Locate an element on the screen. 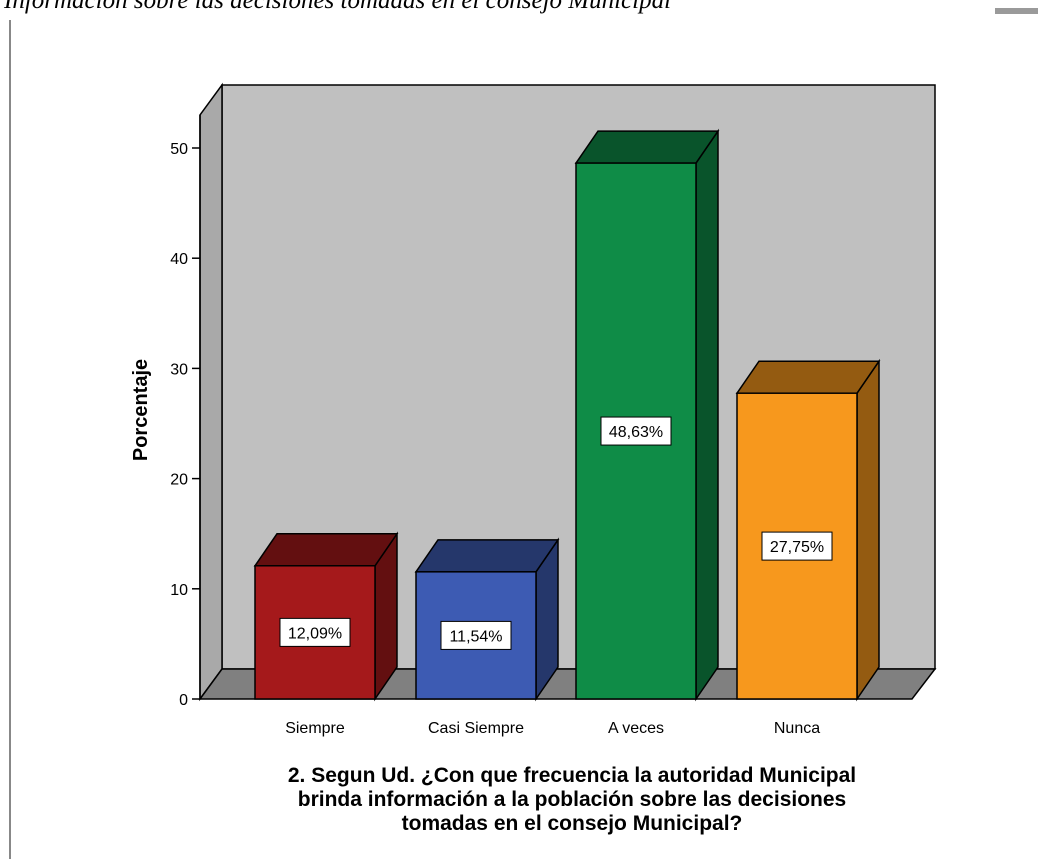  x-tick-label: Siempre is located at coordinates (315, 728).